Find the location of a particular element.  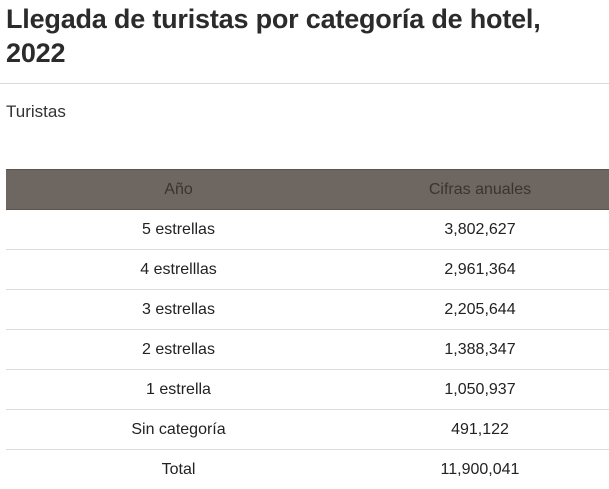

column-header-annual-figures: Cifras anuales is located at coordinates (480, 190).